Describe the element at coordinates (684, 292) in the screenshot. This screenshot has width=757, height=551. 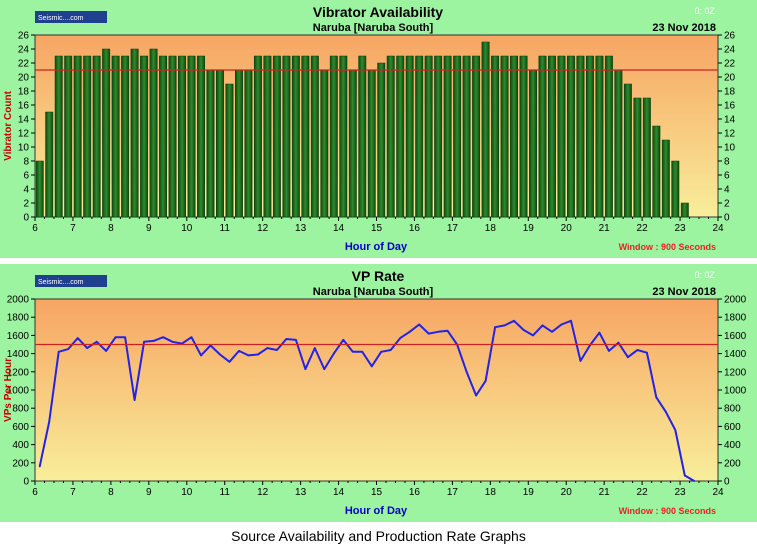
I see `chart-date: 23 Nov 2018` at that location.